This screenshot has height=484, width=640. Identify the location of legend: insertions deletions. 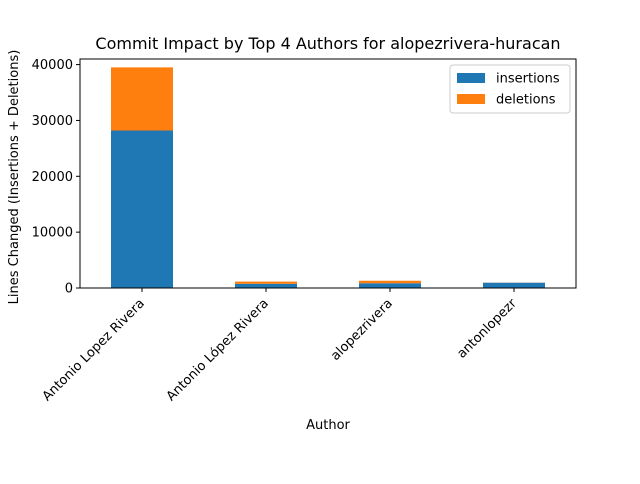
(510, 89).